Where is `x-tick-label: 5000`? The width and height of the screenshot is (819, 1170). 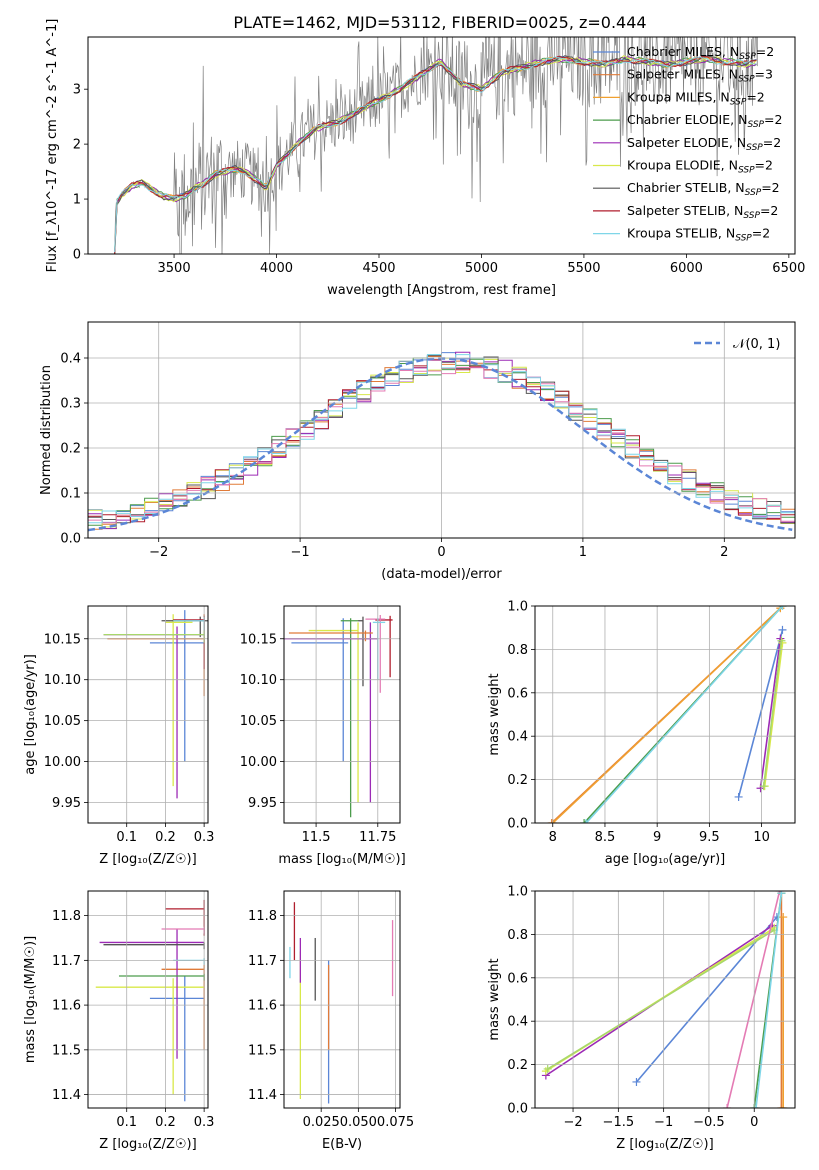
x-tick-label: 5000 is located at coordinates (481, 268).